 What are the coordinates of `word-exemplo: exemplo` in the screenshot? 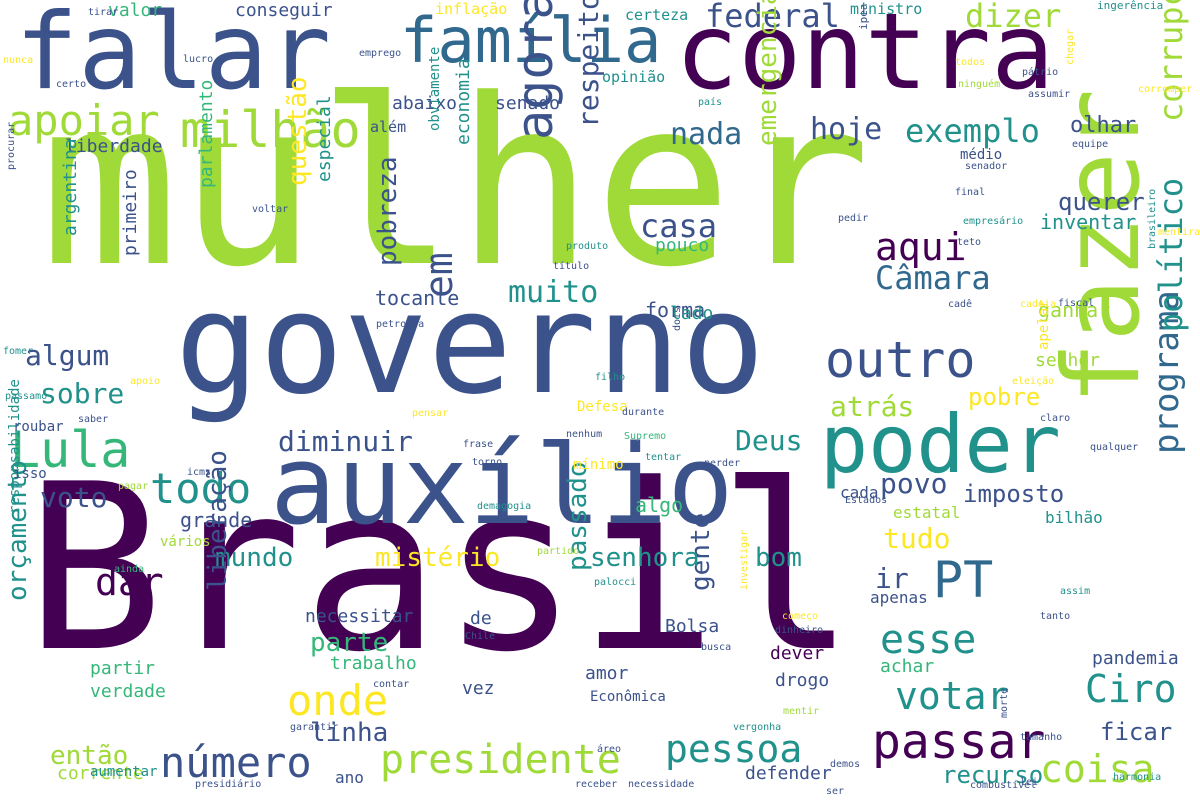 It's located at (972, 131).